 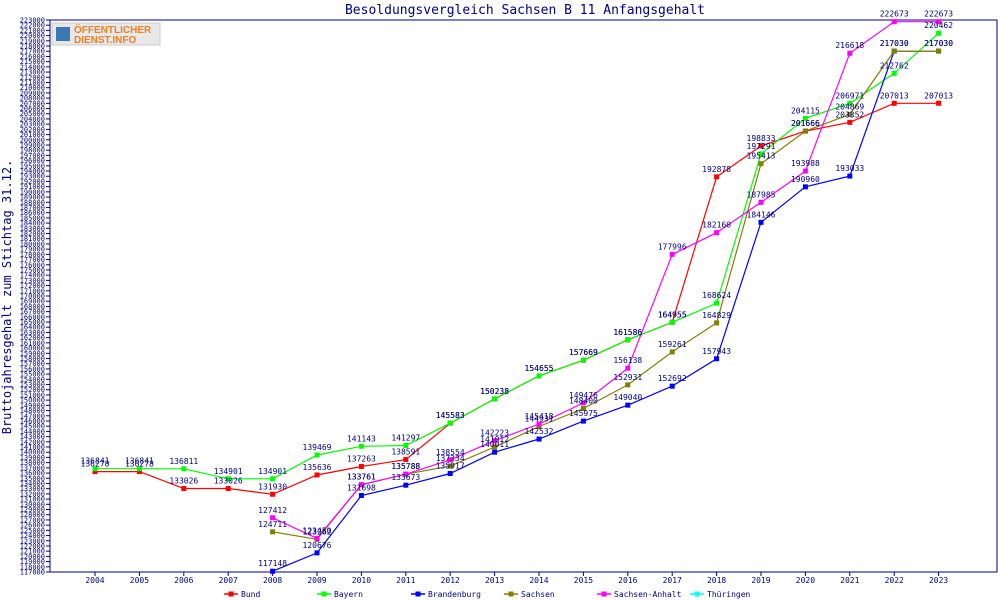 What do you see at coordinates (32, 494) in the screenshot?
I see `y-tick-label: 132000` at bounding box center [32, 494].